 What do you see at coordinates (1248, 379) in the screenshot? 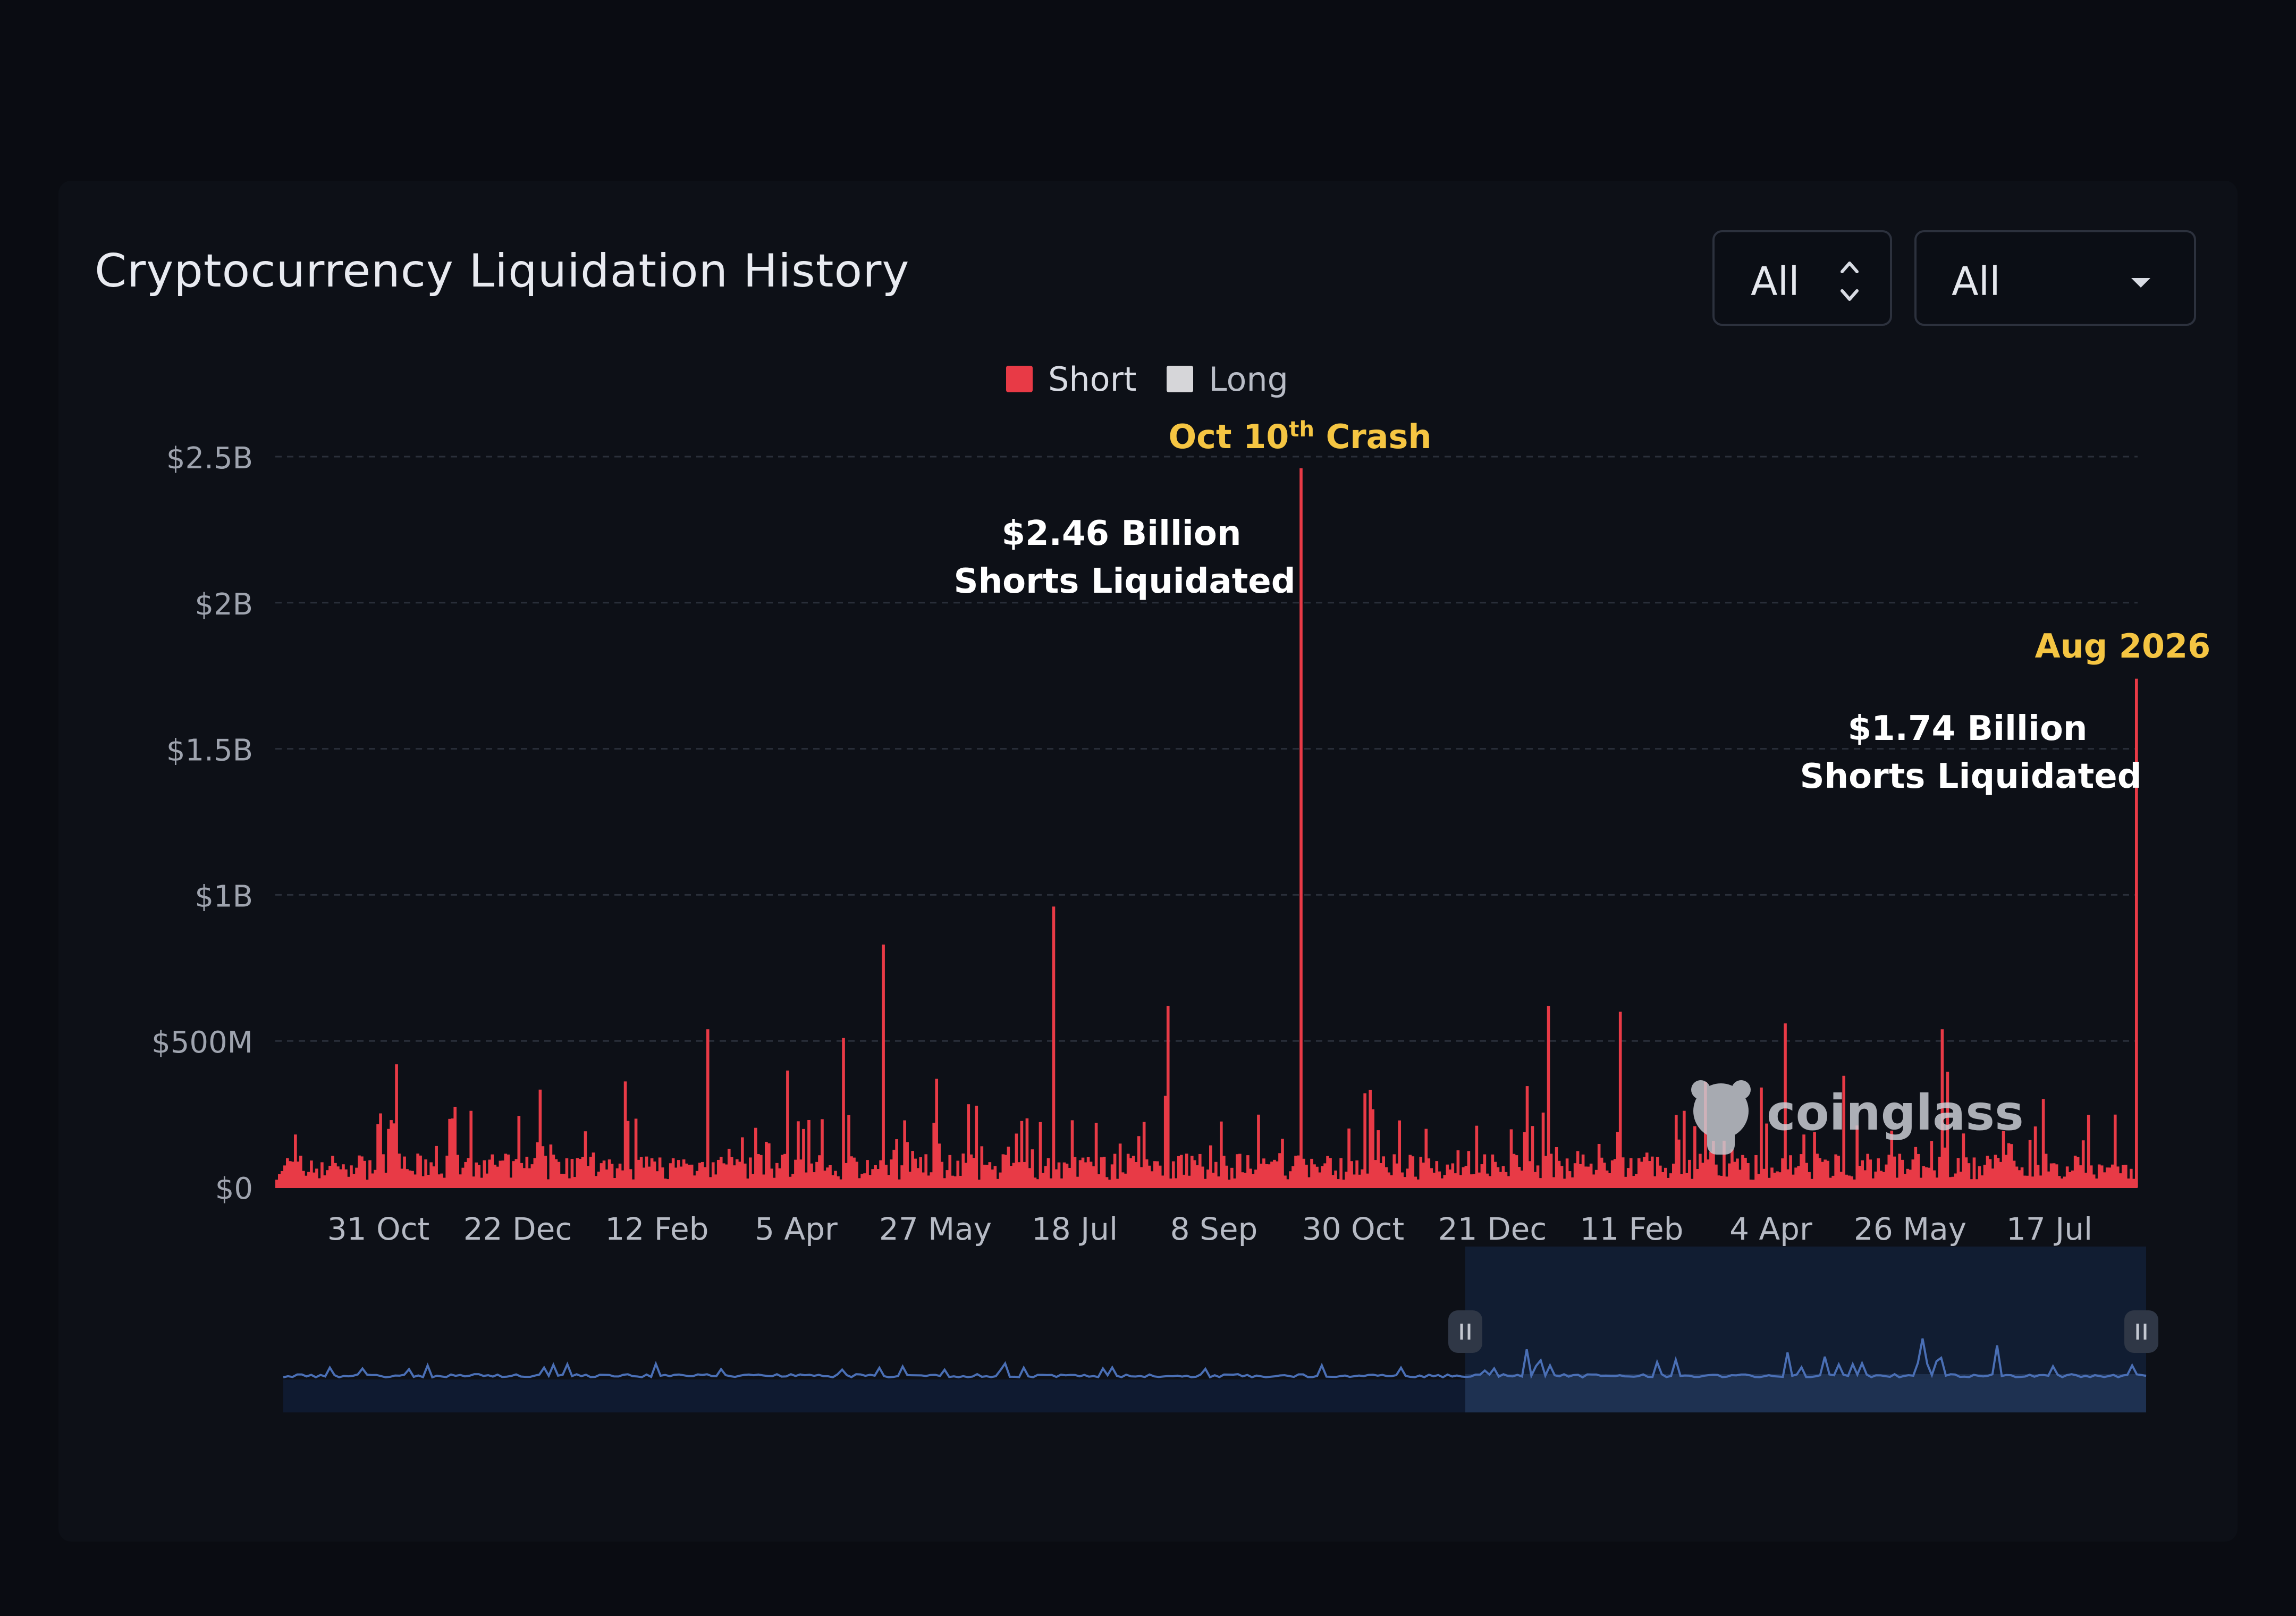
I see `legend-label-long: Long` at bounding box center [1248, 379].